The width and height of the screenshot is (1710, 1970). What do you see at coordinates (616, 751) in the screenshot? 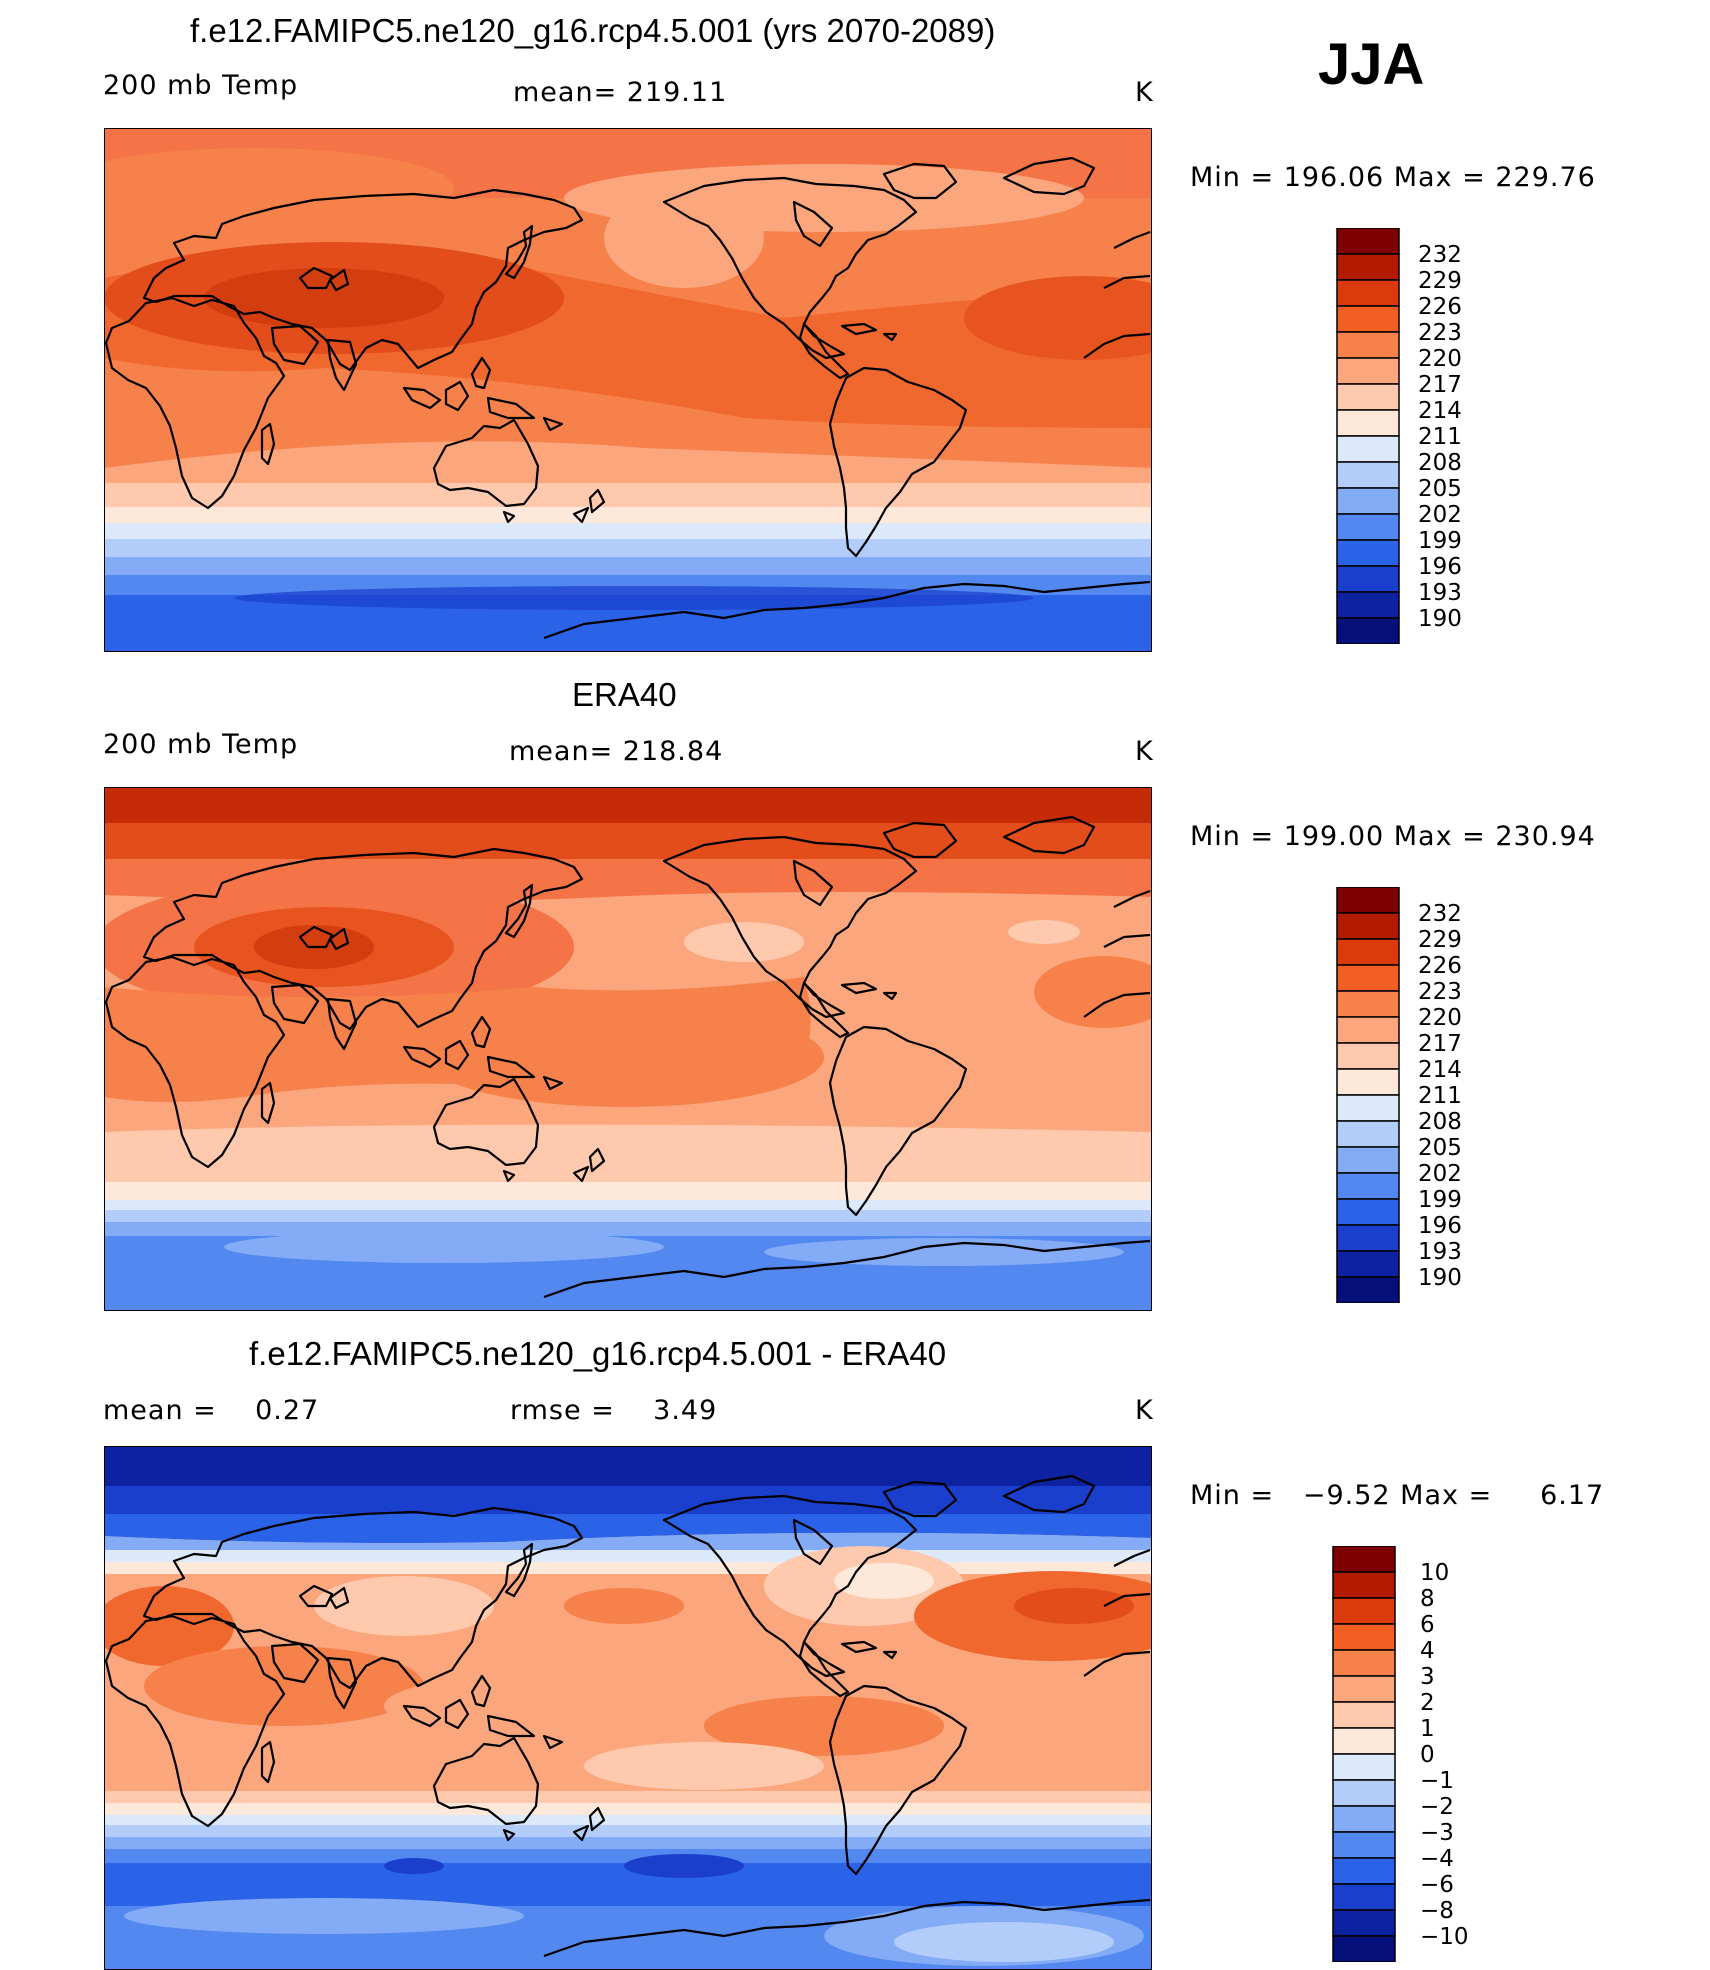
I see `panel-2-mean-label: mean= 218.84` at bounding box center [616, 751].